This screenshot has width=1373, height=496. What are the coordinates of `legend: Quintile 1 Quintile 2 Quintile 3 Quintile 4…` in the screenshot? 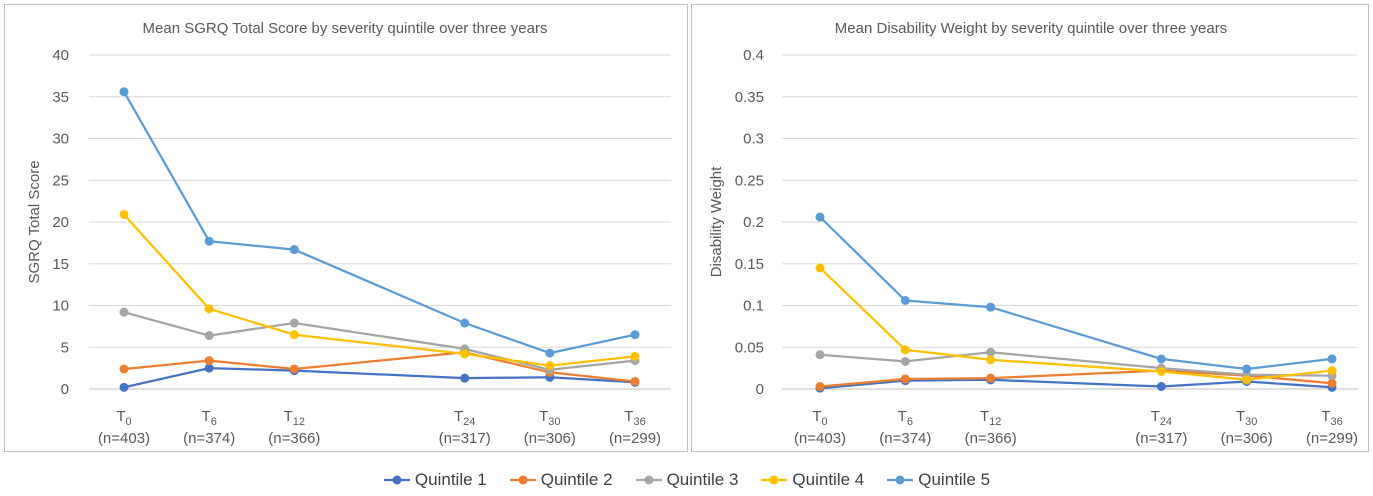 It's located at (686, 480).